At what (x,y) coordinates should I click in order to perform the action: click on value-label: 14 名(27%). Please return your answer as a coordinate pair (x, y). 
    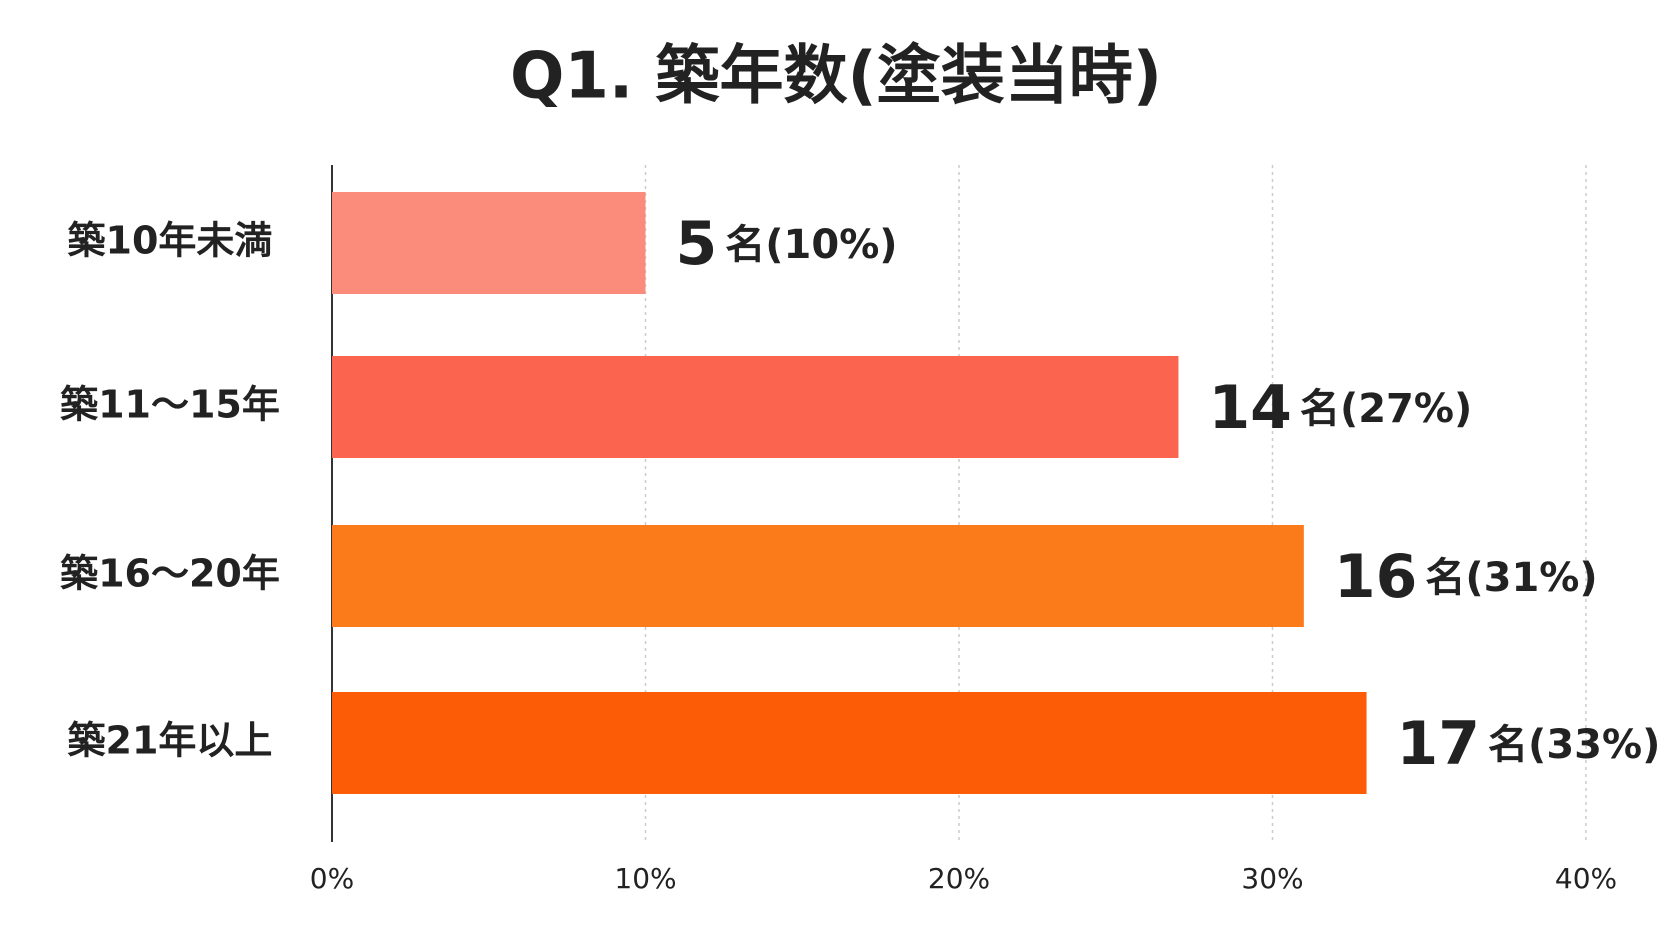
    Looking at the image, I should click on (1340, 408).